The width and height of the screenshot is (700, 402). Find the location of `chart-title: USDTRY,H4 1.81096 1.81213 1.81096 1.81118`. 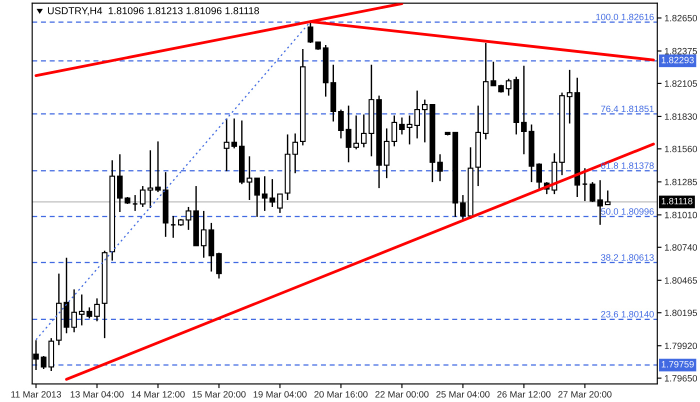

chart-title: USDTRY,H4 1.81096 1.81213 1.81096 1.81118 is located at coordinates (153, 11).